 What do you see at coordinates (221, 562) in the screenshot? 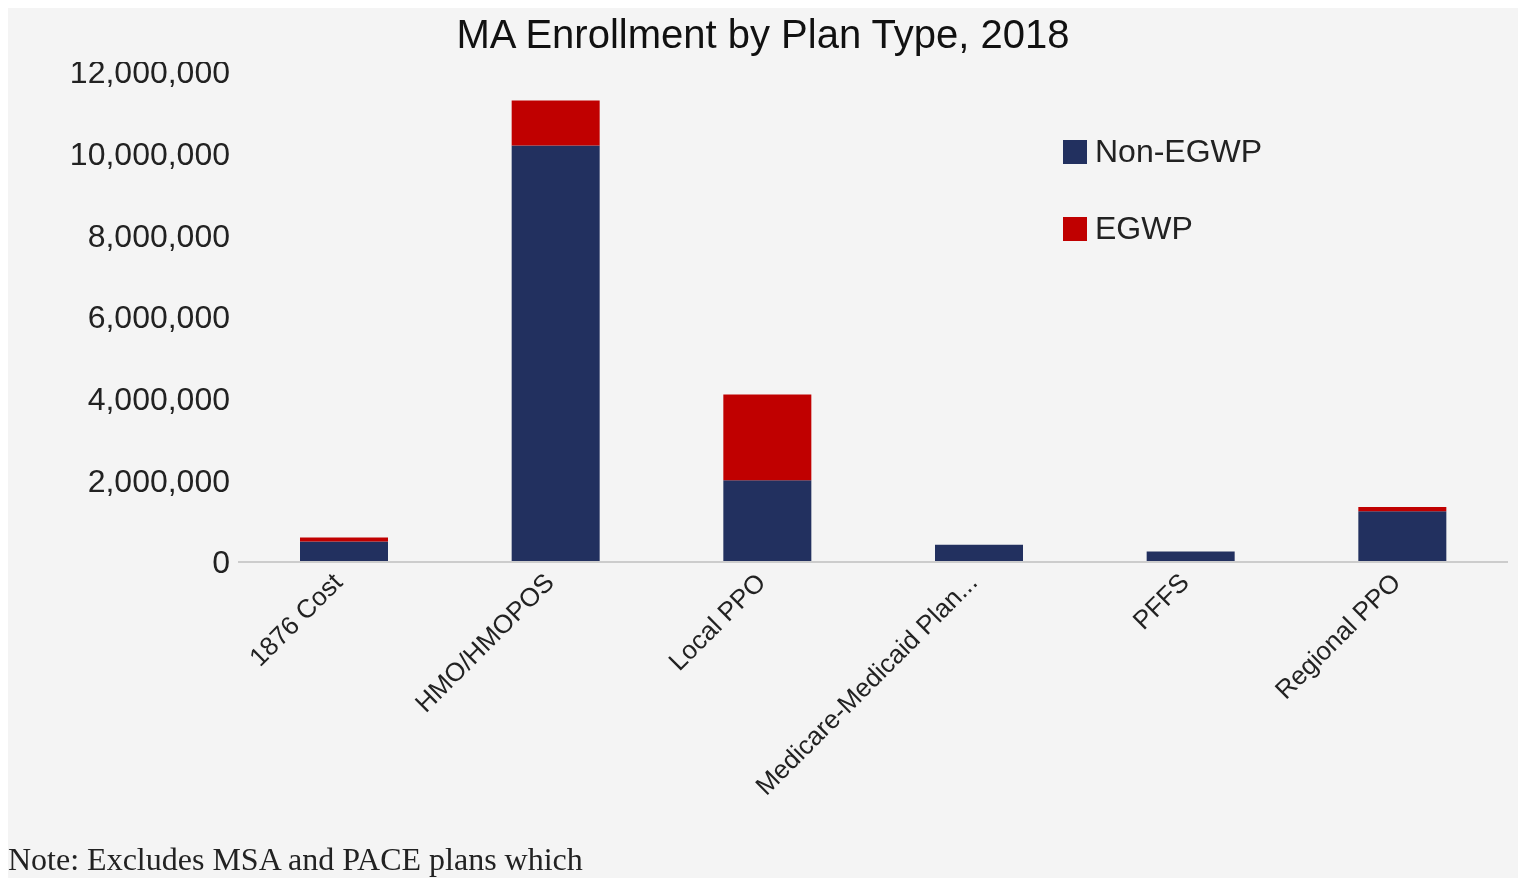
I see `y-tick-label: 0` at bounding box center [221, 562].